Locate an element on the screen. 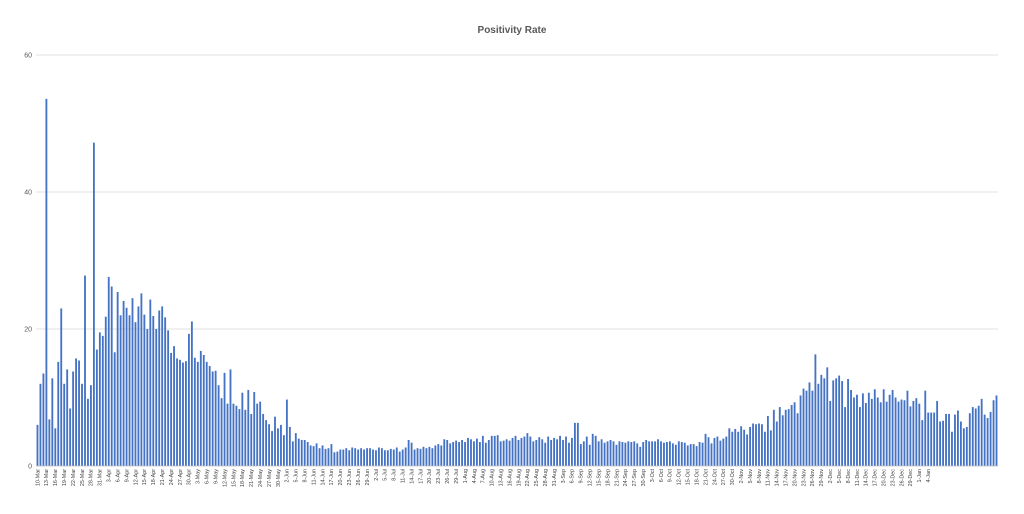 This screenshot has width=1024, height=514. x-tick-label: 9-May is located at coordinates (216, 476).